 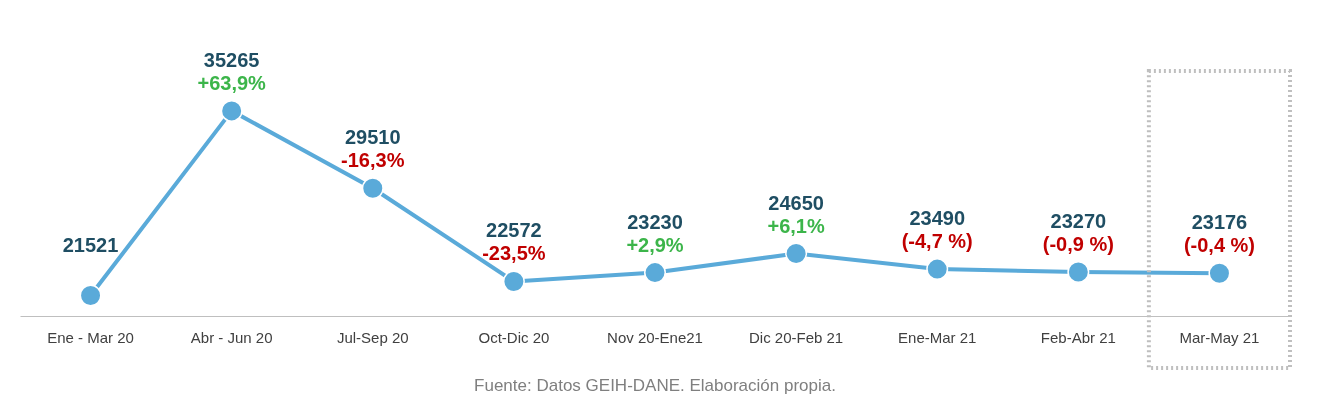 I want to click on data-label: 22572, so click(x=514, y=230).